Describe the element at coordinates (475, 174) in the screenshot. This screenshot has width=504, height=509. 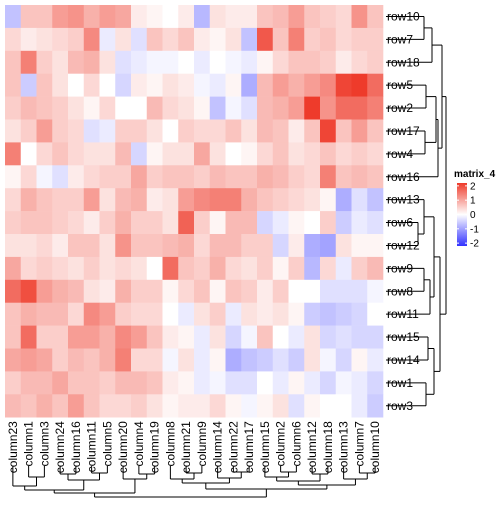
I see `legend-title: matrix_4` at that location.